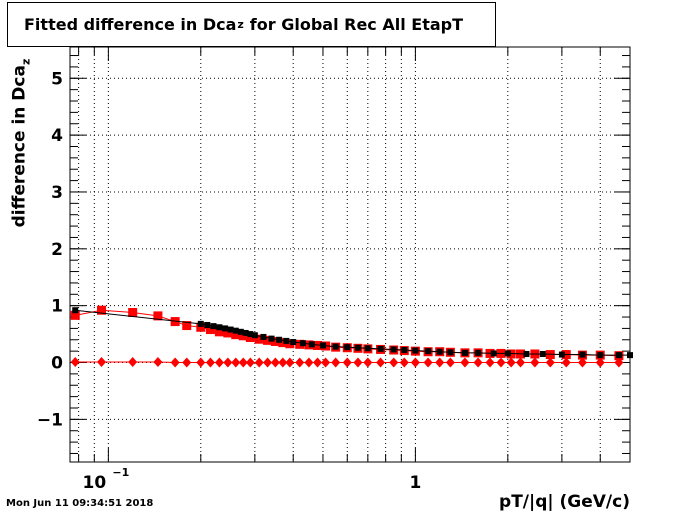  Describe the element at coordinates (57, 307) in the screenshot. I see `y-tick-label: 1` at that location.